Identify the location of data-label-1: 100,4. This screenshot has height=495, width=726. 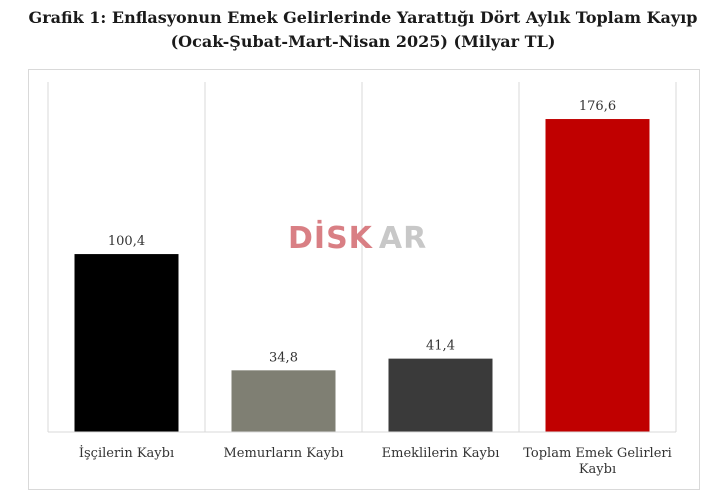
(126, 241).